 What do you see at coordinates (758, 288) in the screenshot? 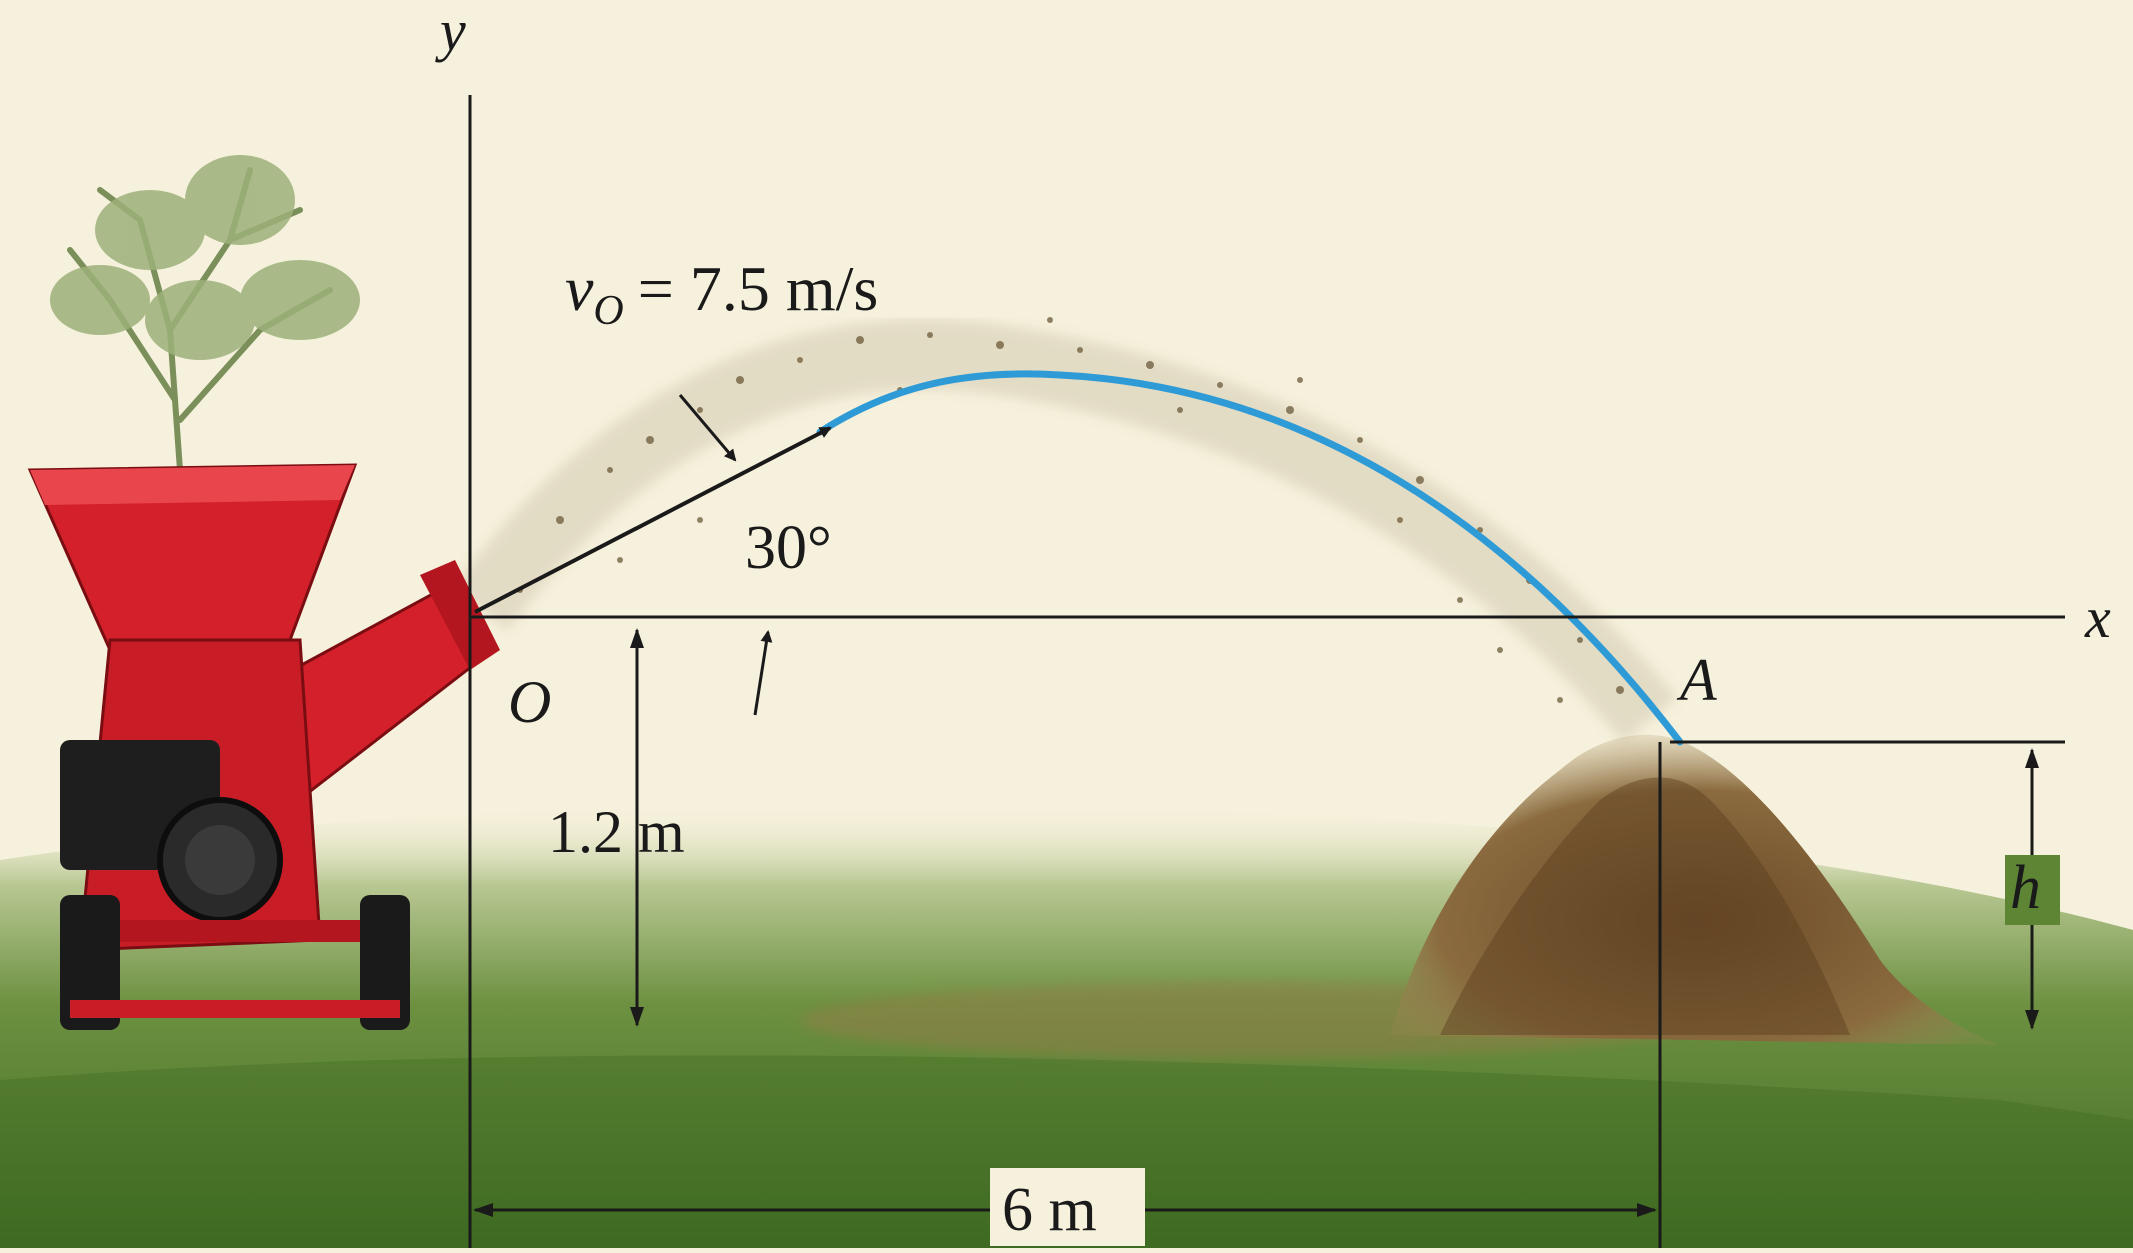
I see `velocity-value: = 7.5 m/s` at bounding box center [758, 288].